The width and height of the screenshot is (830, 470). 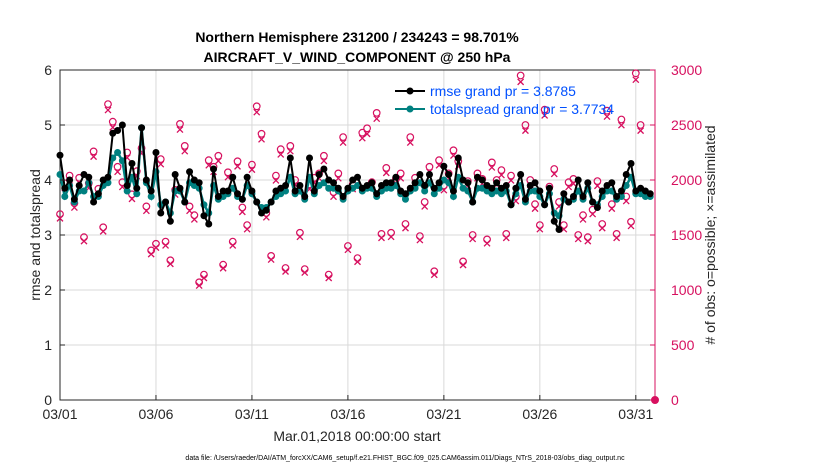 I want to click on spread-point, so click(x=65, y=196).